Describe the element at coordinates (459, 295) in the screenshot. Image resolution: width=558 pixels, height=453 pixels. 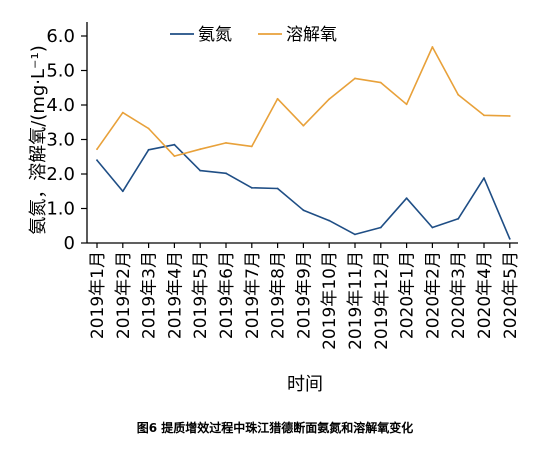
I see `x-tick-label: 2020年3月` at that location.